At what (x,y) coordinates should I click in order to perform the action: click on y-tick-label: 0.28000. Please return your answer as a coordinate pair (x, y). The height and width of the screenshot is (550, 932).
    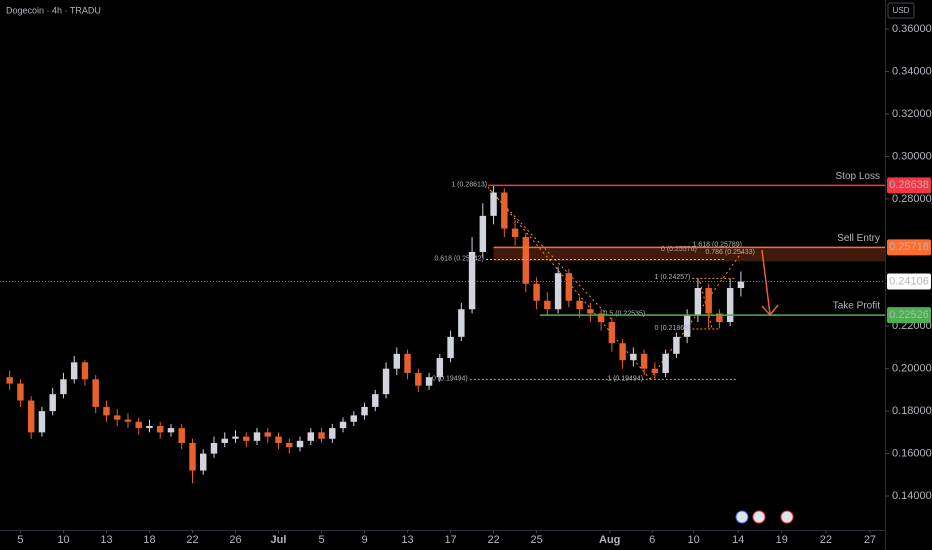
    Looking at the image, I should click on (912, 199).